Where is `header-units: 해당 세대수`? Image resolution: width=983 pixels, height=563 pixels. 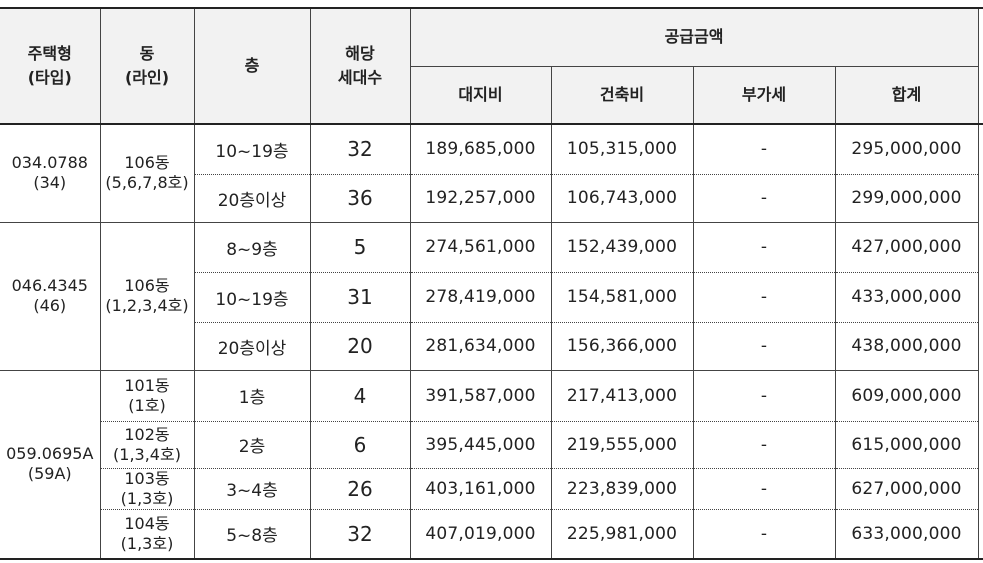 header-units: 해당 세대수 is located at coordinates (360, 66).